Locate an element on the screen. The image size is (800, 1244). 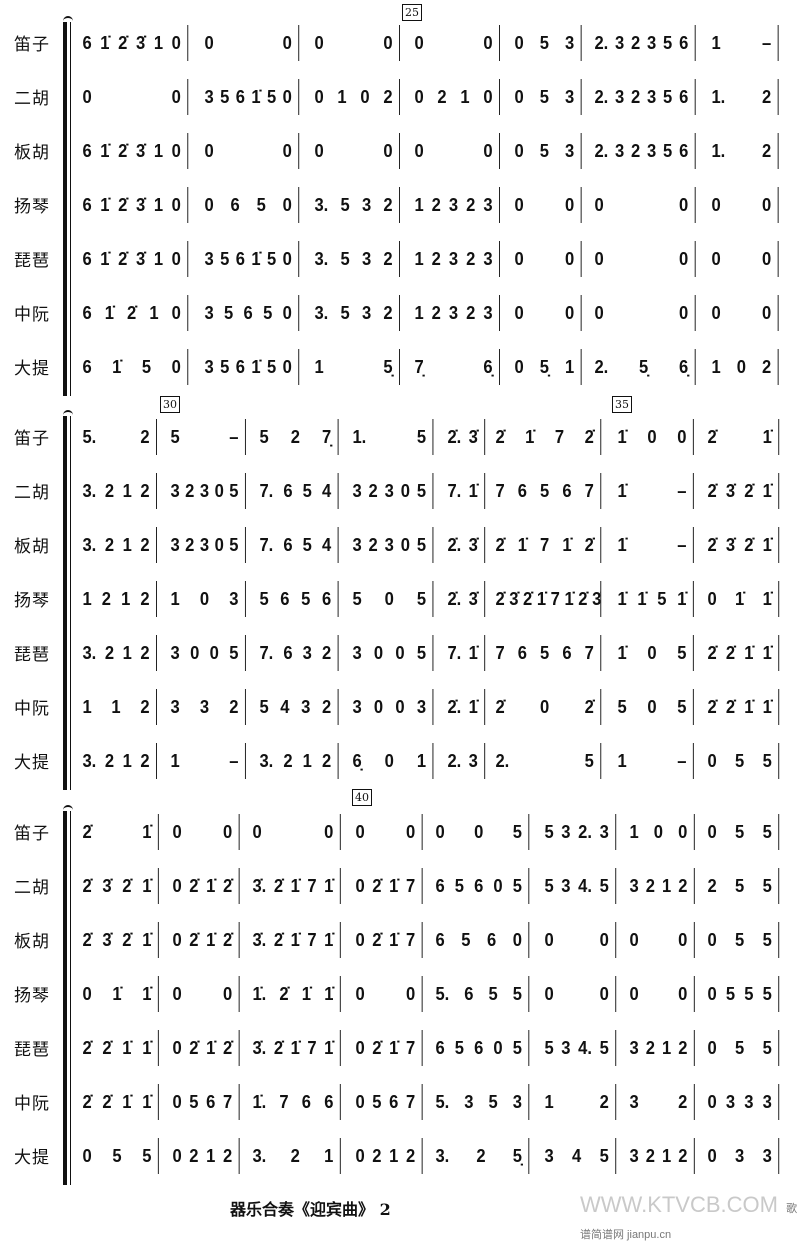
measure: 0 5 5 5 is located at coordinates (740, 994).